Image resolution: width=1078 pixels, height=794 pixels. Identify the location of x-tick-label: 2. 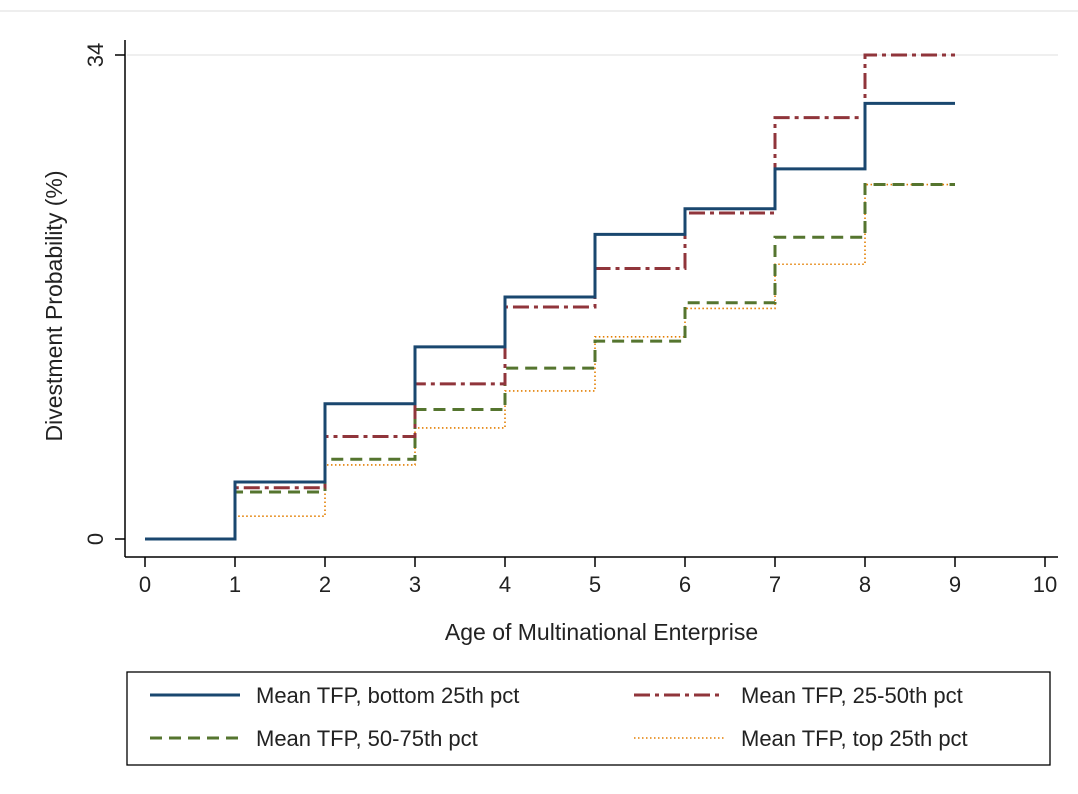
(325, 584).